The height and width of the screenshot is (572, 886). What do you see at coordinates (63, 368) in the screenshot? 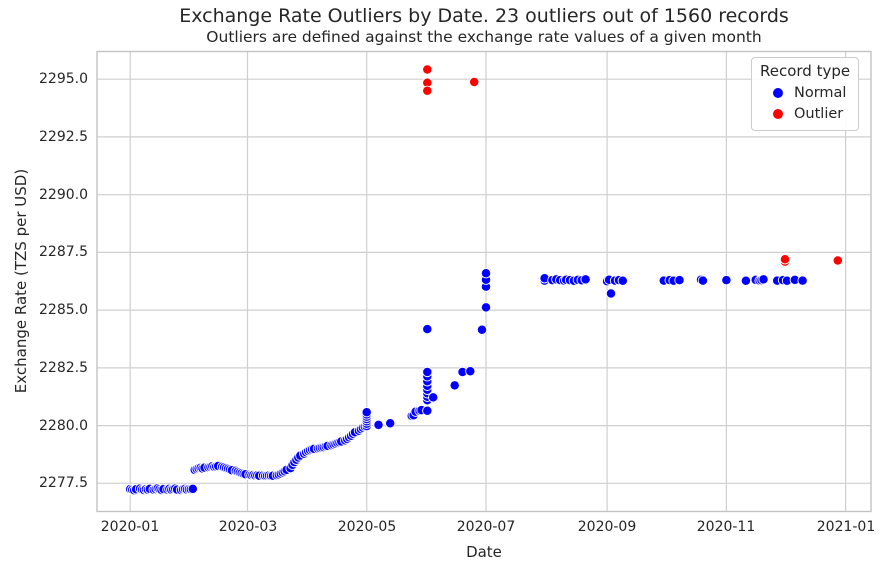
I see `y-tick-label: 2282.5` at bounding box center [63, 368].